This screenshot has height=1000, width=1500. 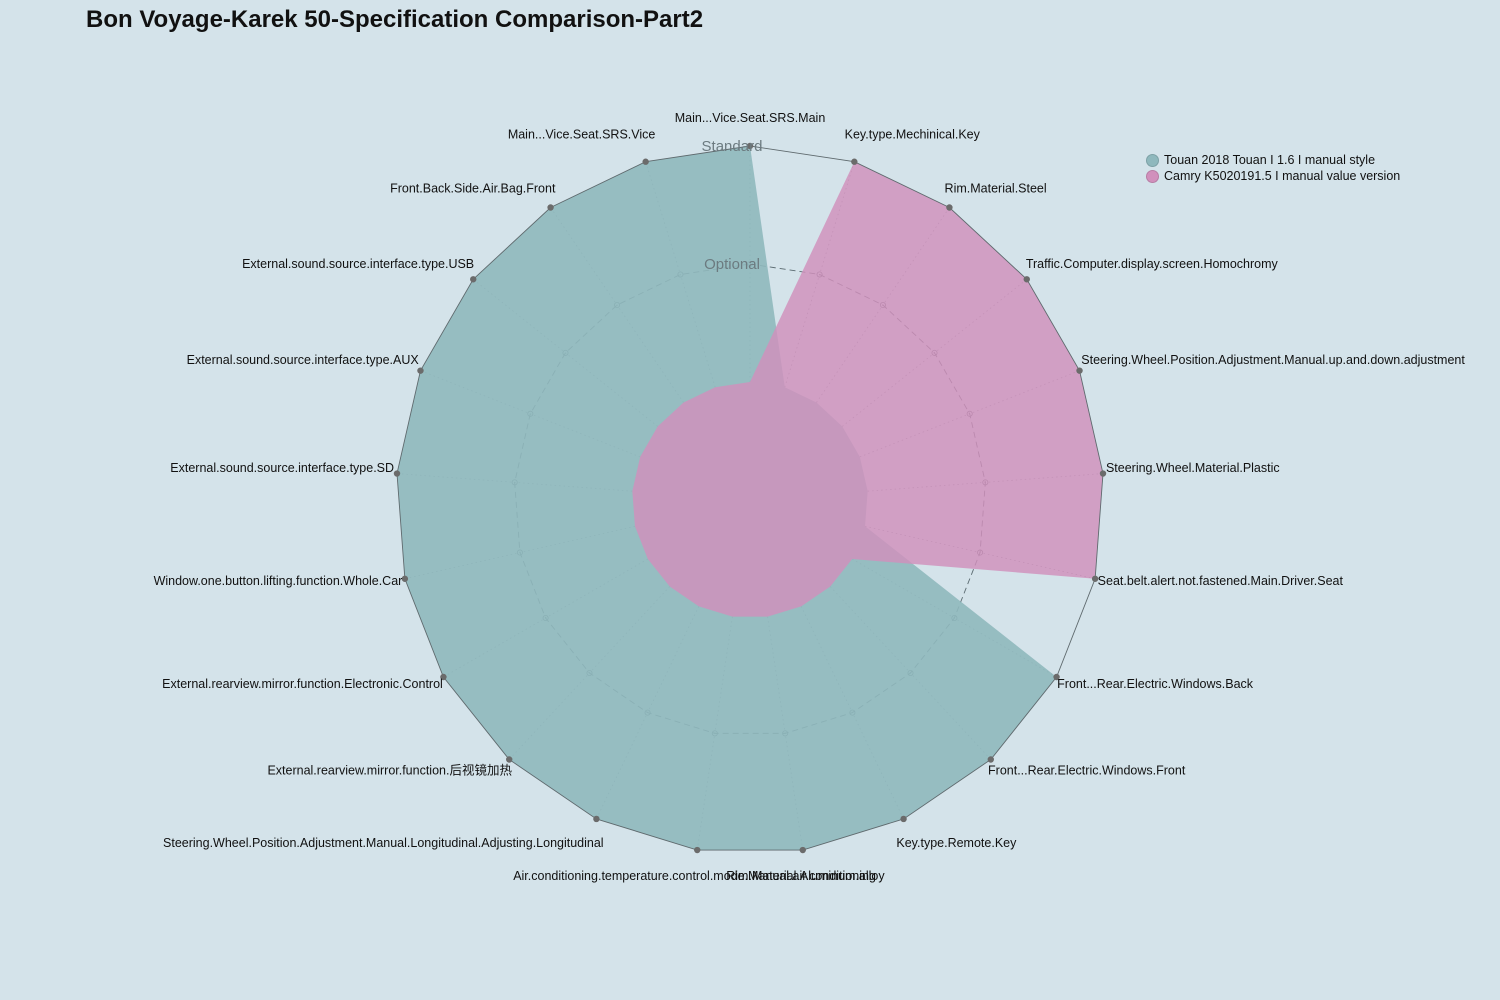 I want to click on legend-item: Touan 2018 Touan I 1.6 I manual style, so click(x=1273, y=160).